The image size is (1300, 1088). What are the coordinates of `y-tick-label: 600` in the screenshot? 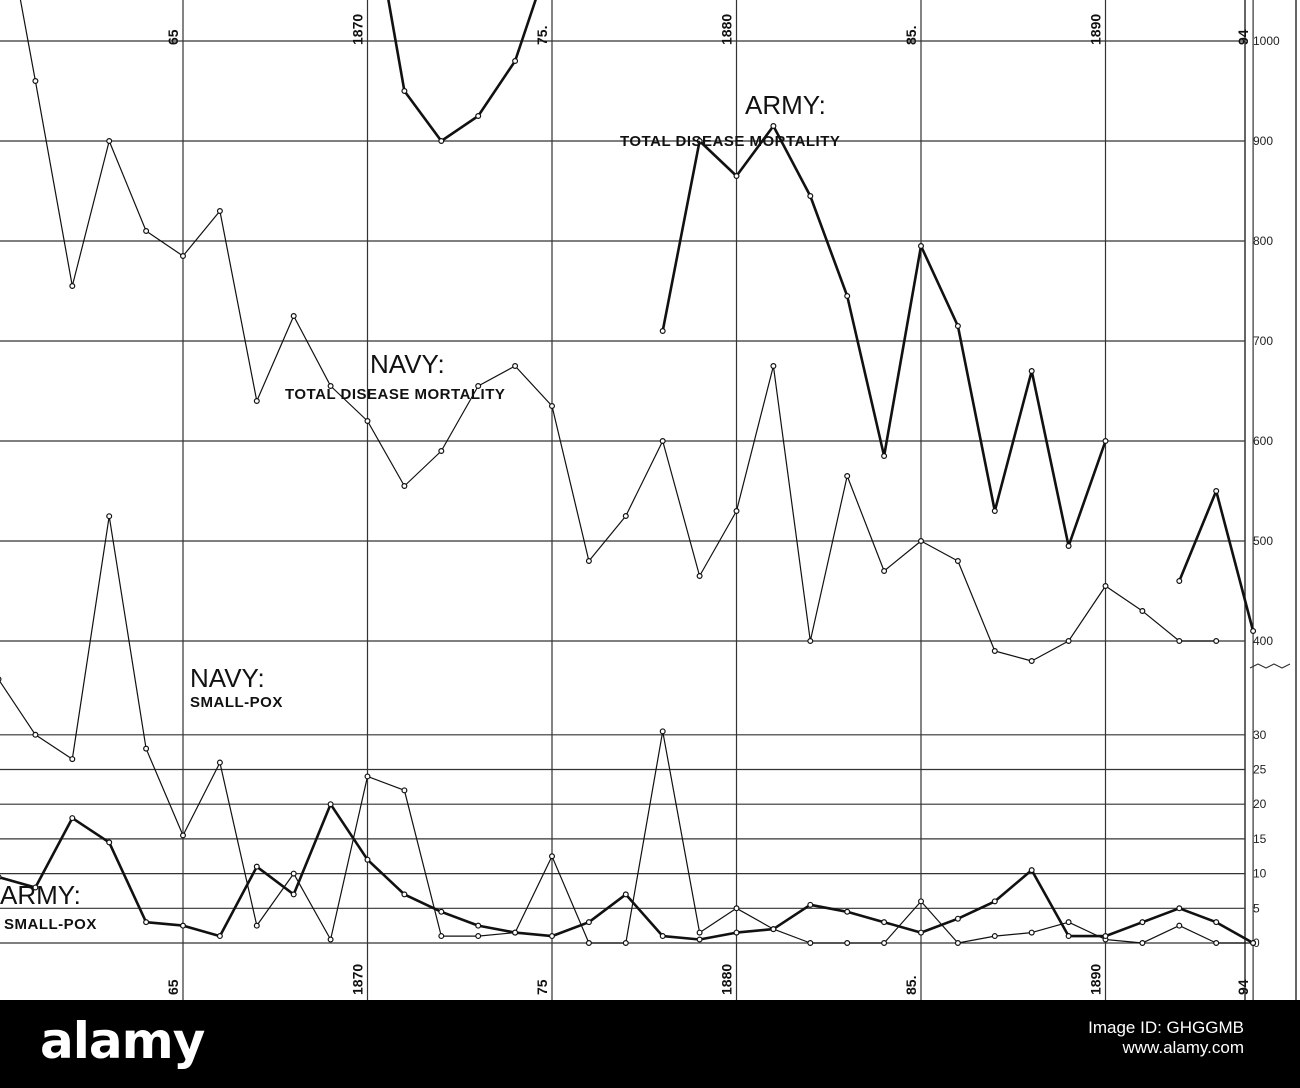 It's located at (1263, 441).